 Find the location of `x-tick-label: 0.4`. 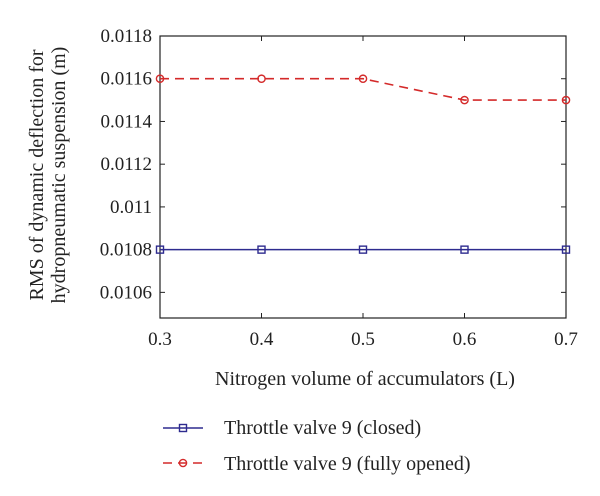

x-tick-label: 0.4 is located at coordinates (262, 339).